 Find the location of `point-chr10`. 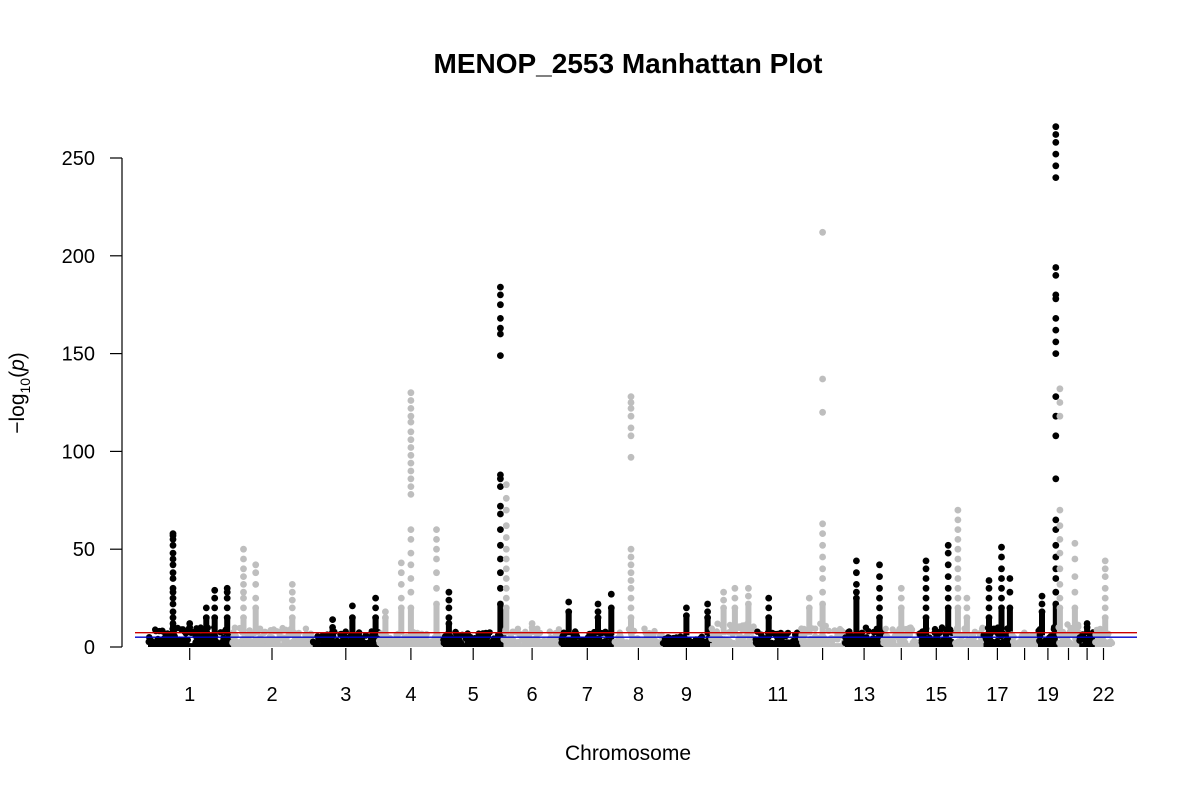

point-chr10 is located at coordinates (735, 598).